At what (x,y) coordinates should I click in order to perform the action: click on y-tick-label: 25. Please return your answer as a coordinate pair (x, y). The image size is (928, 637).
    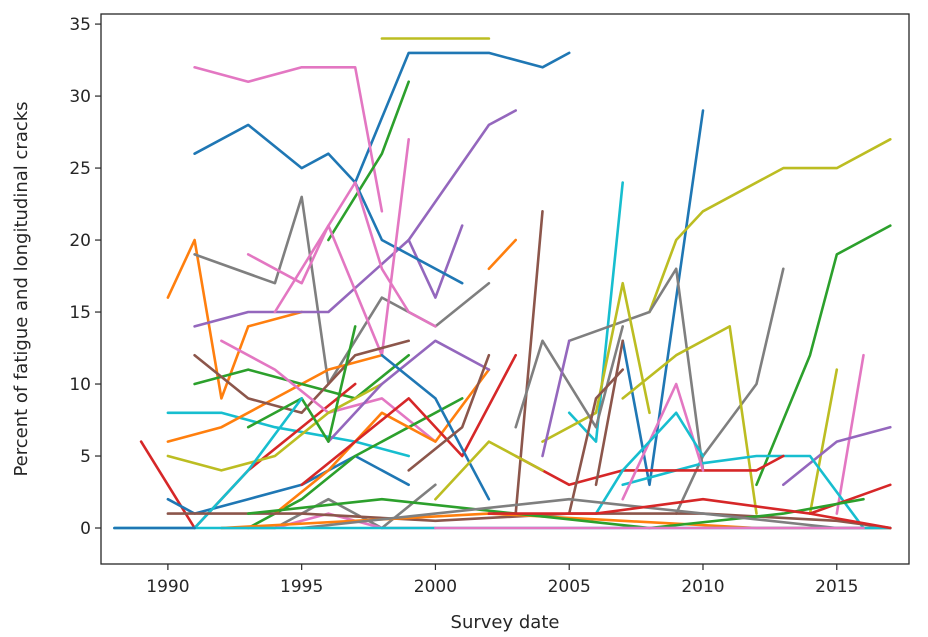
    Looking at the image, I should click on (80, 169).